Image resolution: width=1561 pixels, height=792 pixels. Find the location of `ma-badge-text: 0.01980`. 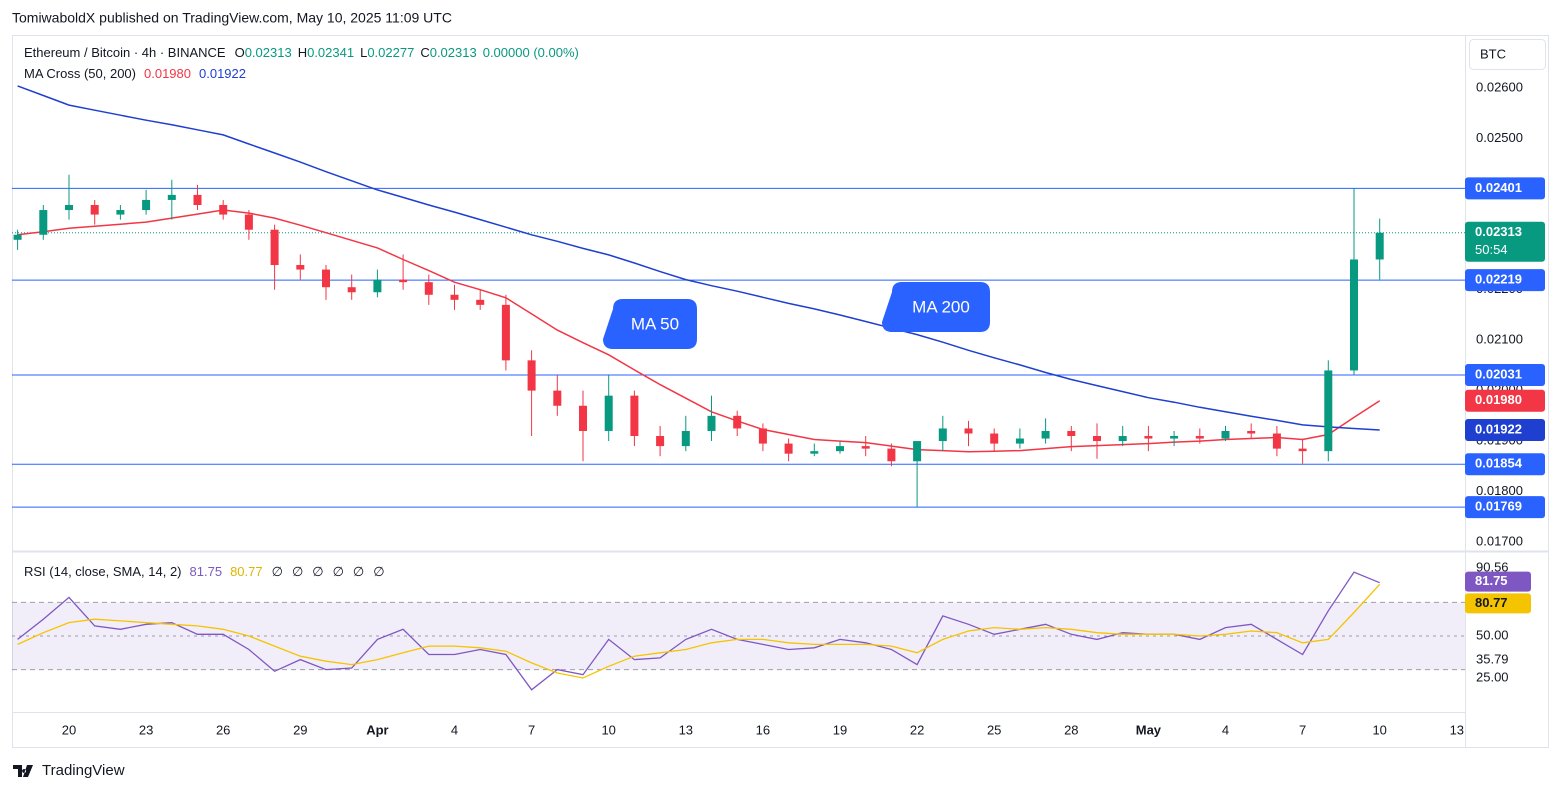

ma-badge-text: 0.01980 is located at coordinates (1498, 399).